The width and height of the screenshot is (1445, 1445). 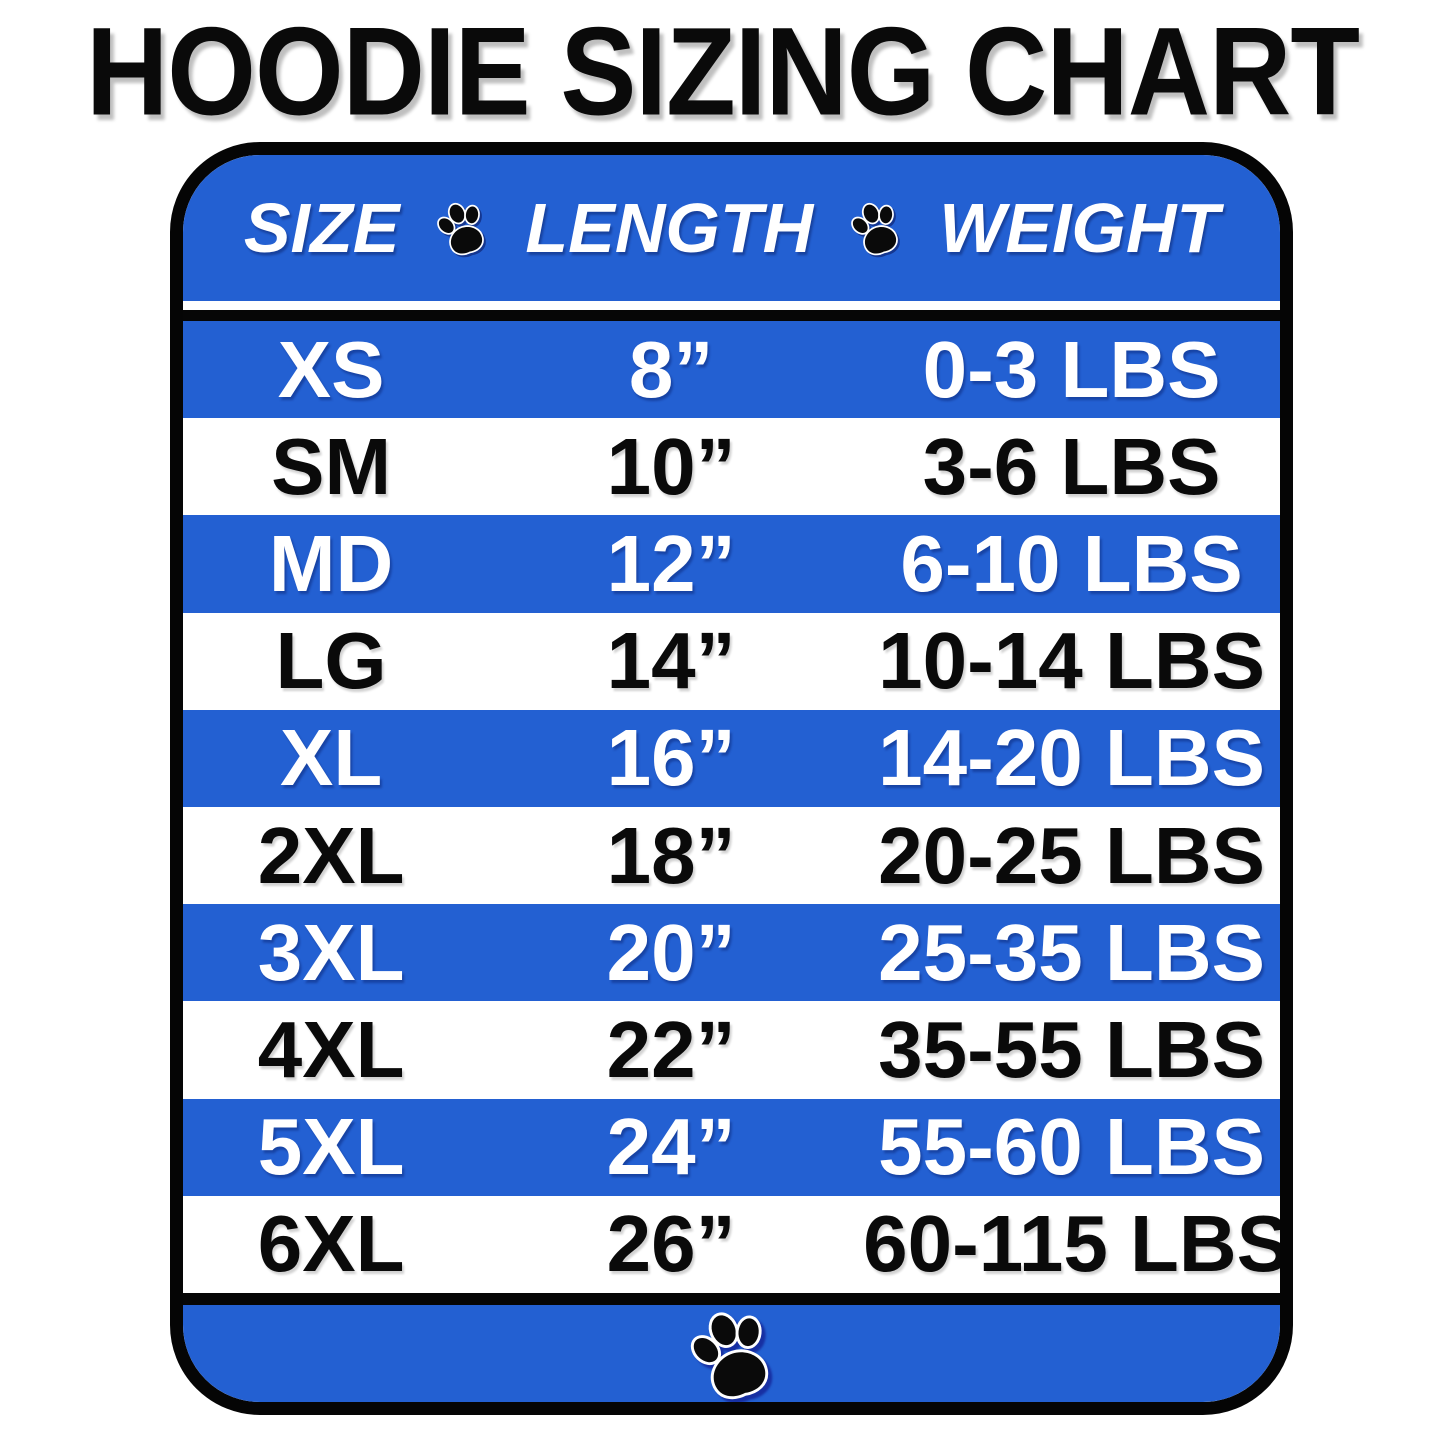 What do you see at coordinates (731, 370) in the screenshot?
I see `table-row: XS 8” 0-3 LBS` at bounding box center [731, 370].